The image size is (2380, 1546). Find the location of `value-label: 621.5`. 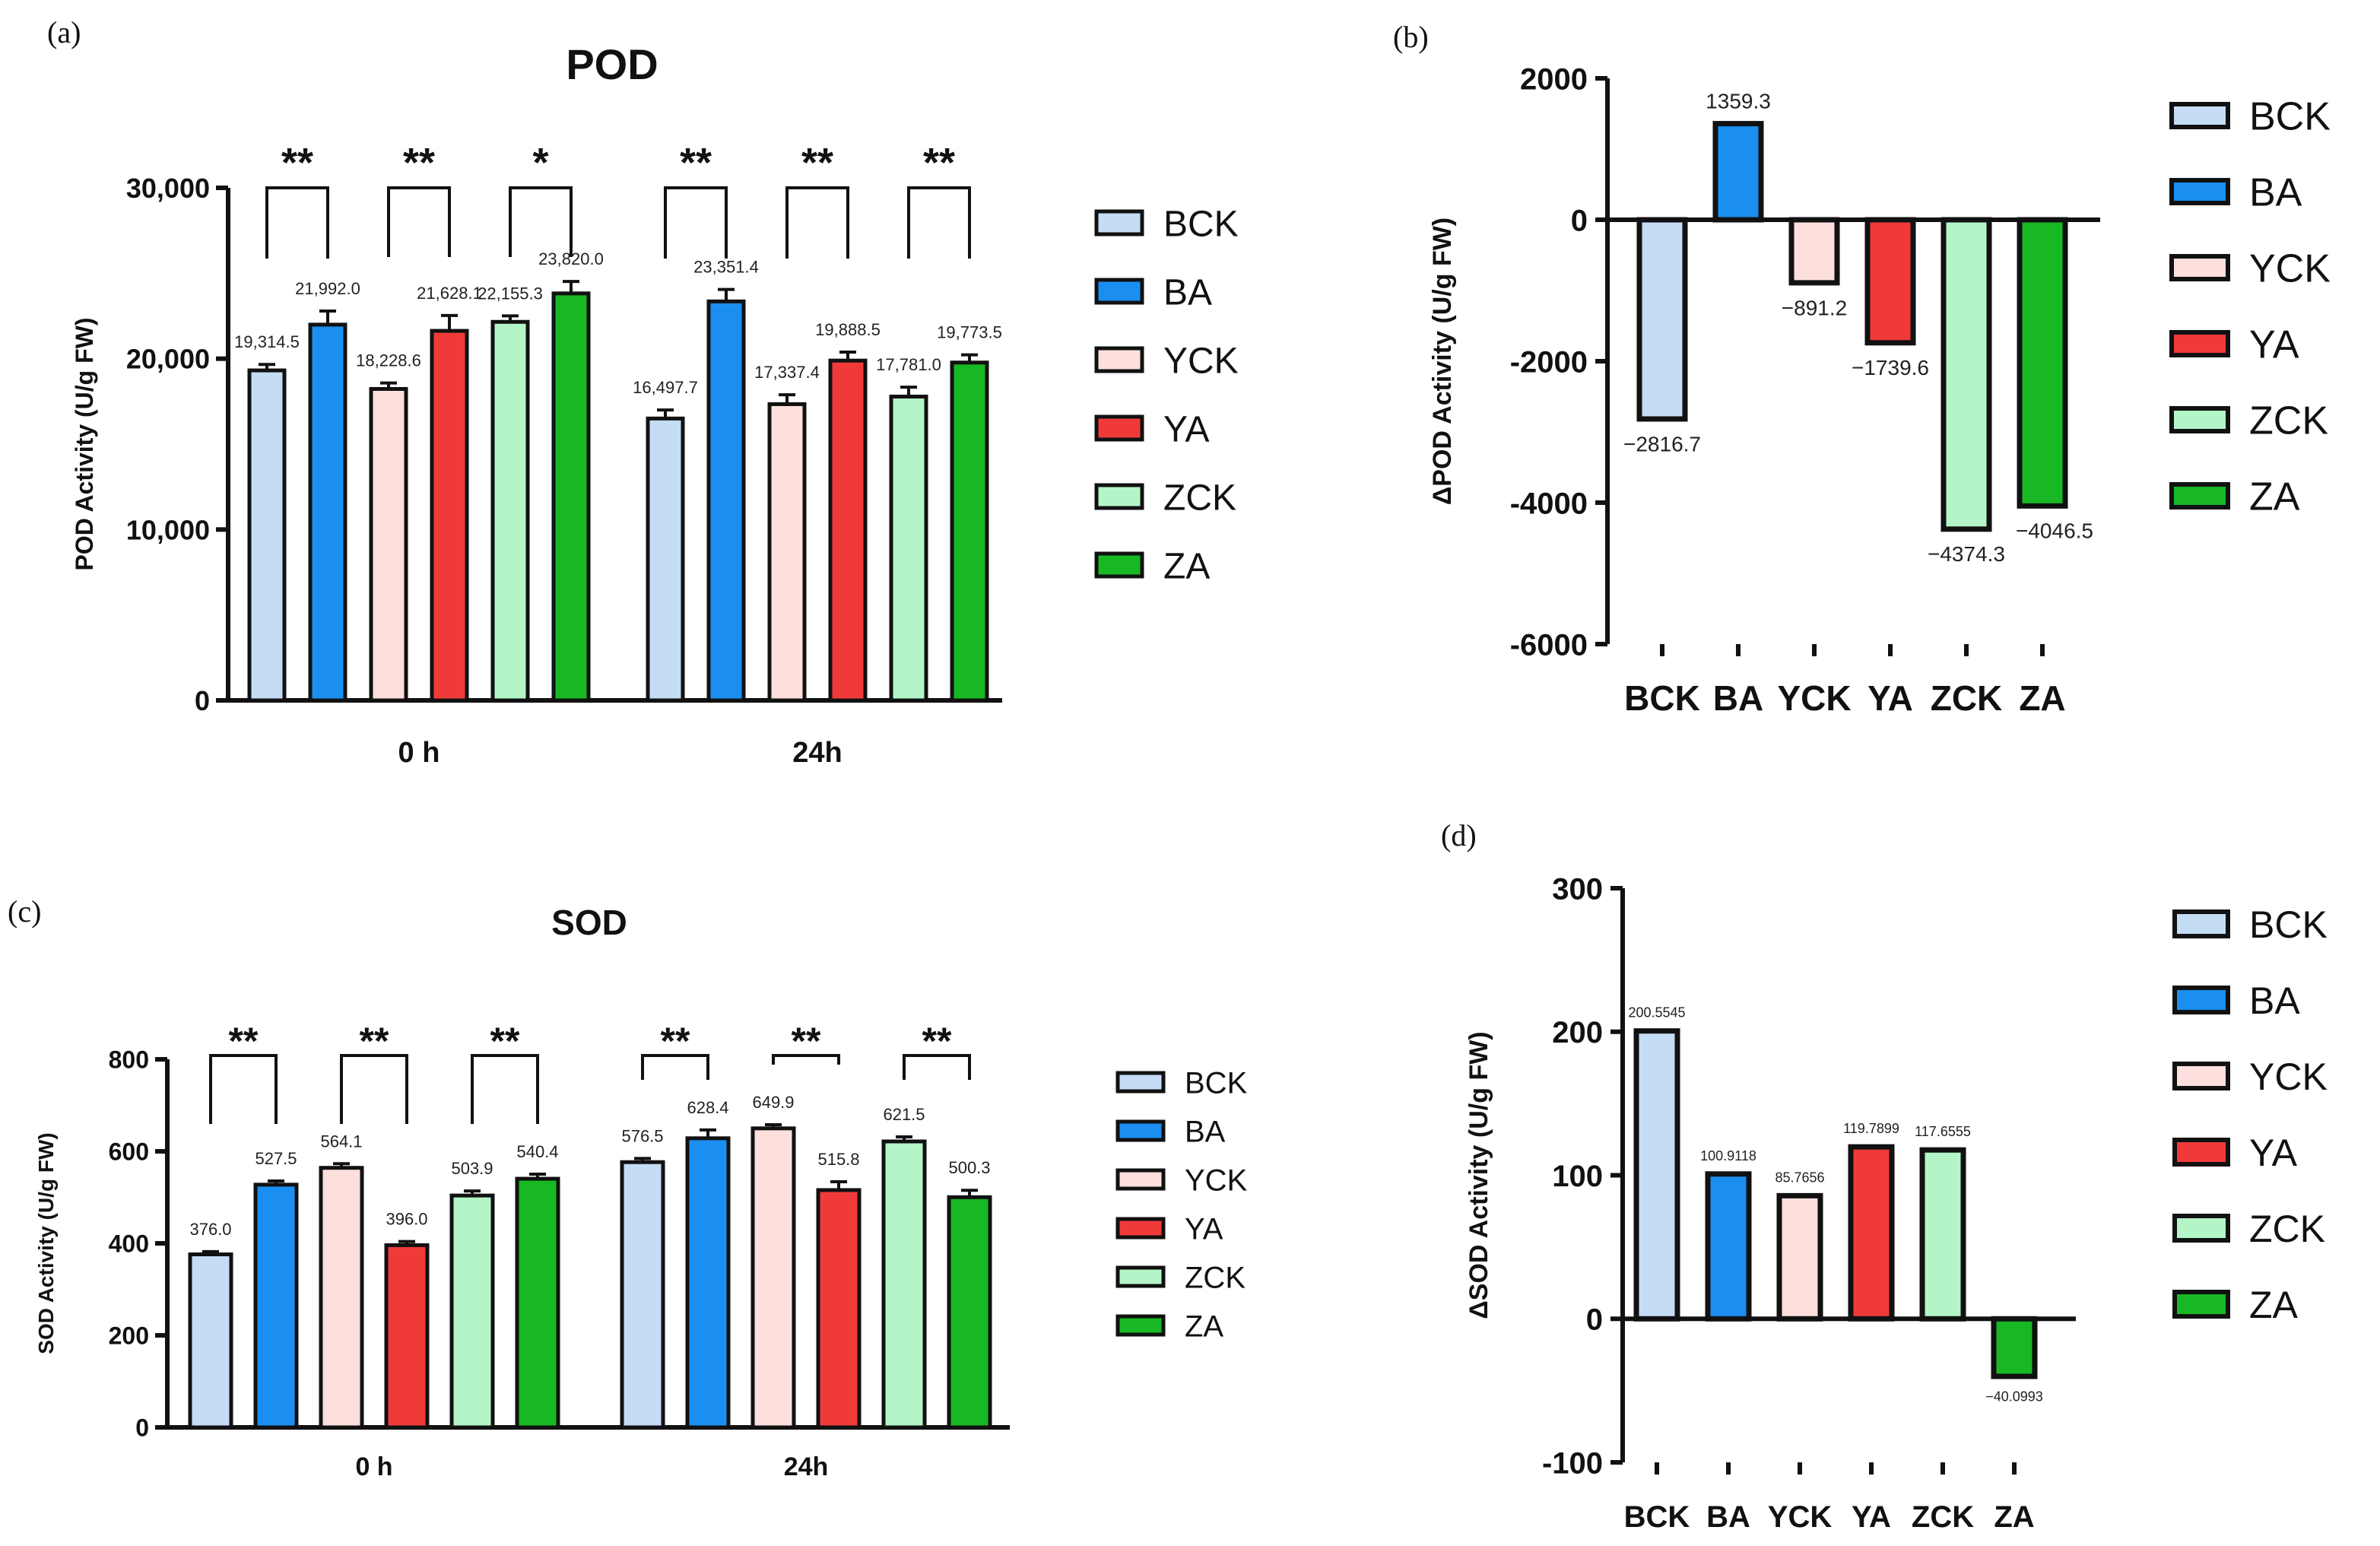

value-label: 621.5 is located at coordinates (904, 1114).